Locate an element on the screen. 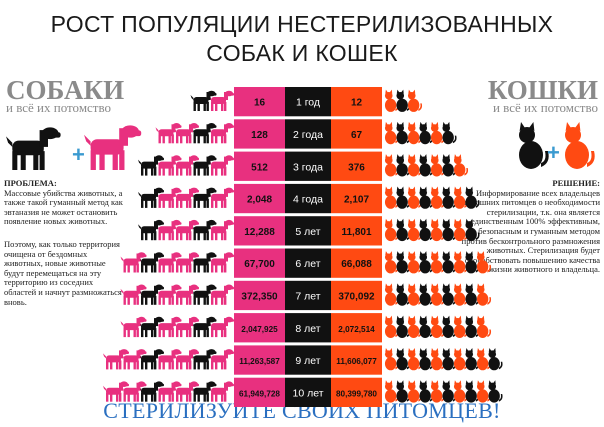 The image size is (604, 427). dog-value-label: 61,949,728 is located at coordinates (259, 393).